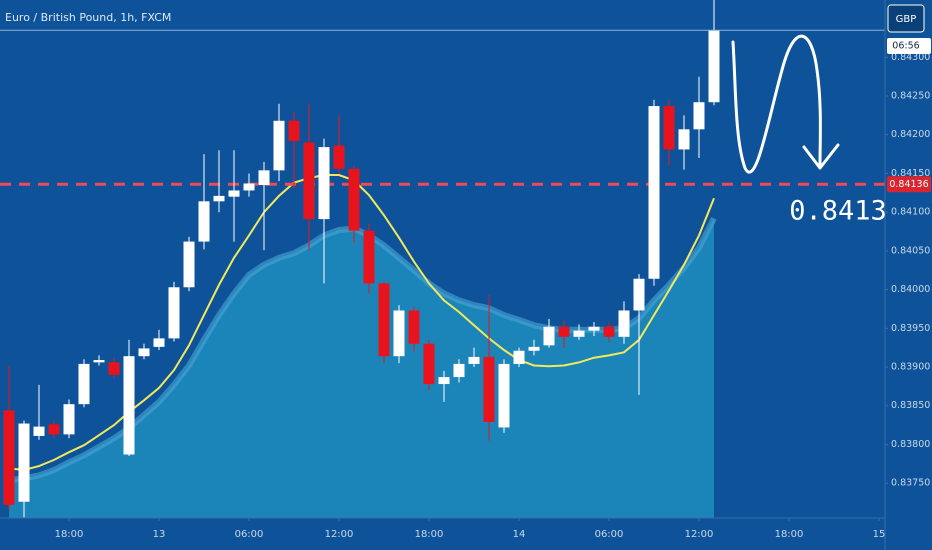 The width and height of the screenshot is (932, 550). What do you see at coordinates (910, 367) in the screenshot?
I see `y-tick-label: 0.83900` at bounding box center [910, 367].